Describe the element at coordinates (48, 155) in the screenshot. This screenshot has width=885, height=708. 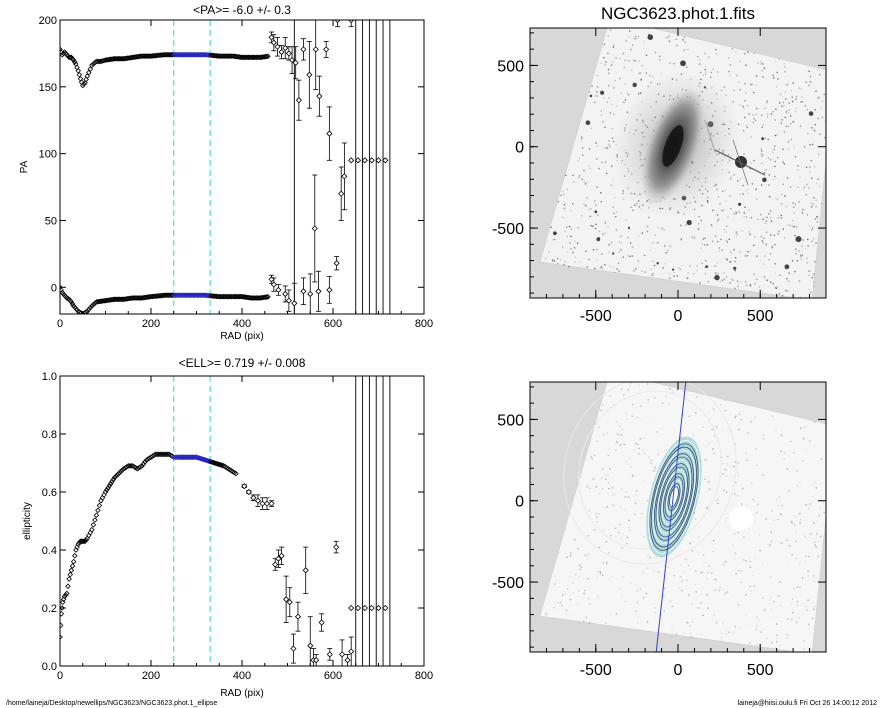
I see `y-tick-label: 100` at that location.